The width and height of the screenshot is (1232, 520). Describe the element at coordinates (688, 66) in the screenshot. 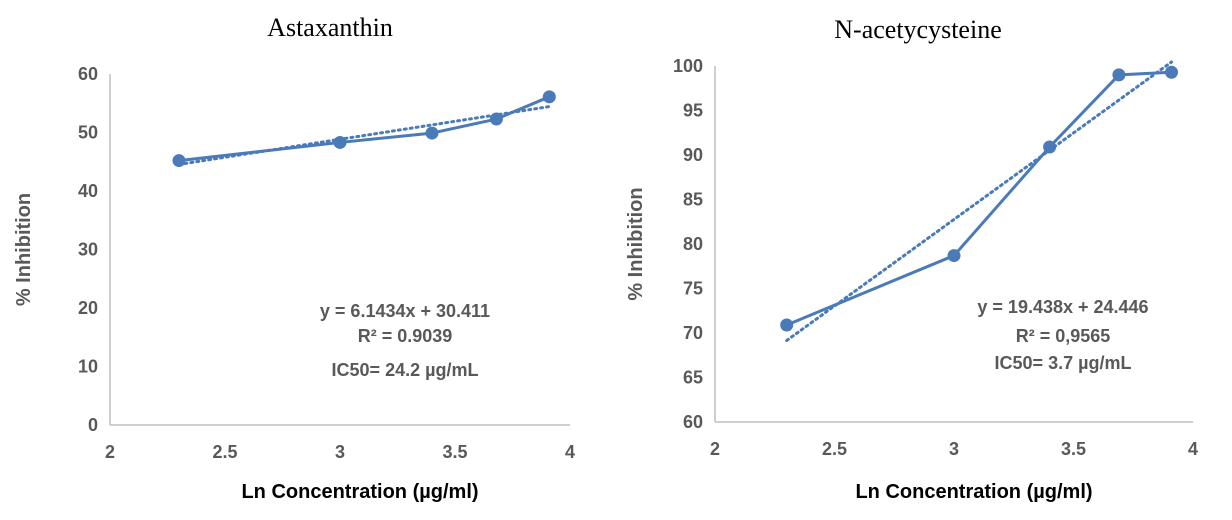

I see `y-tick-label: 100` at that location.